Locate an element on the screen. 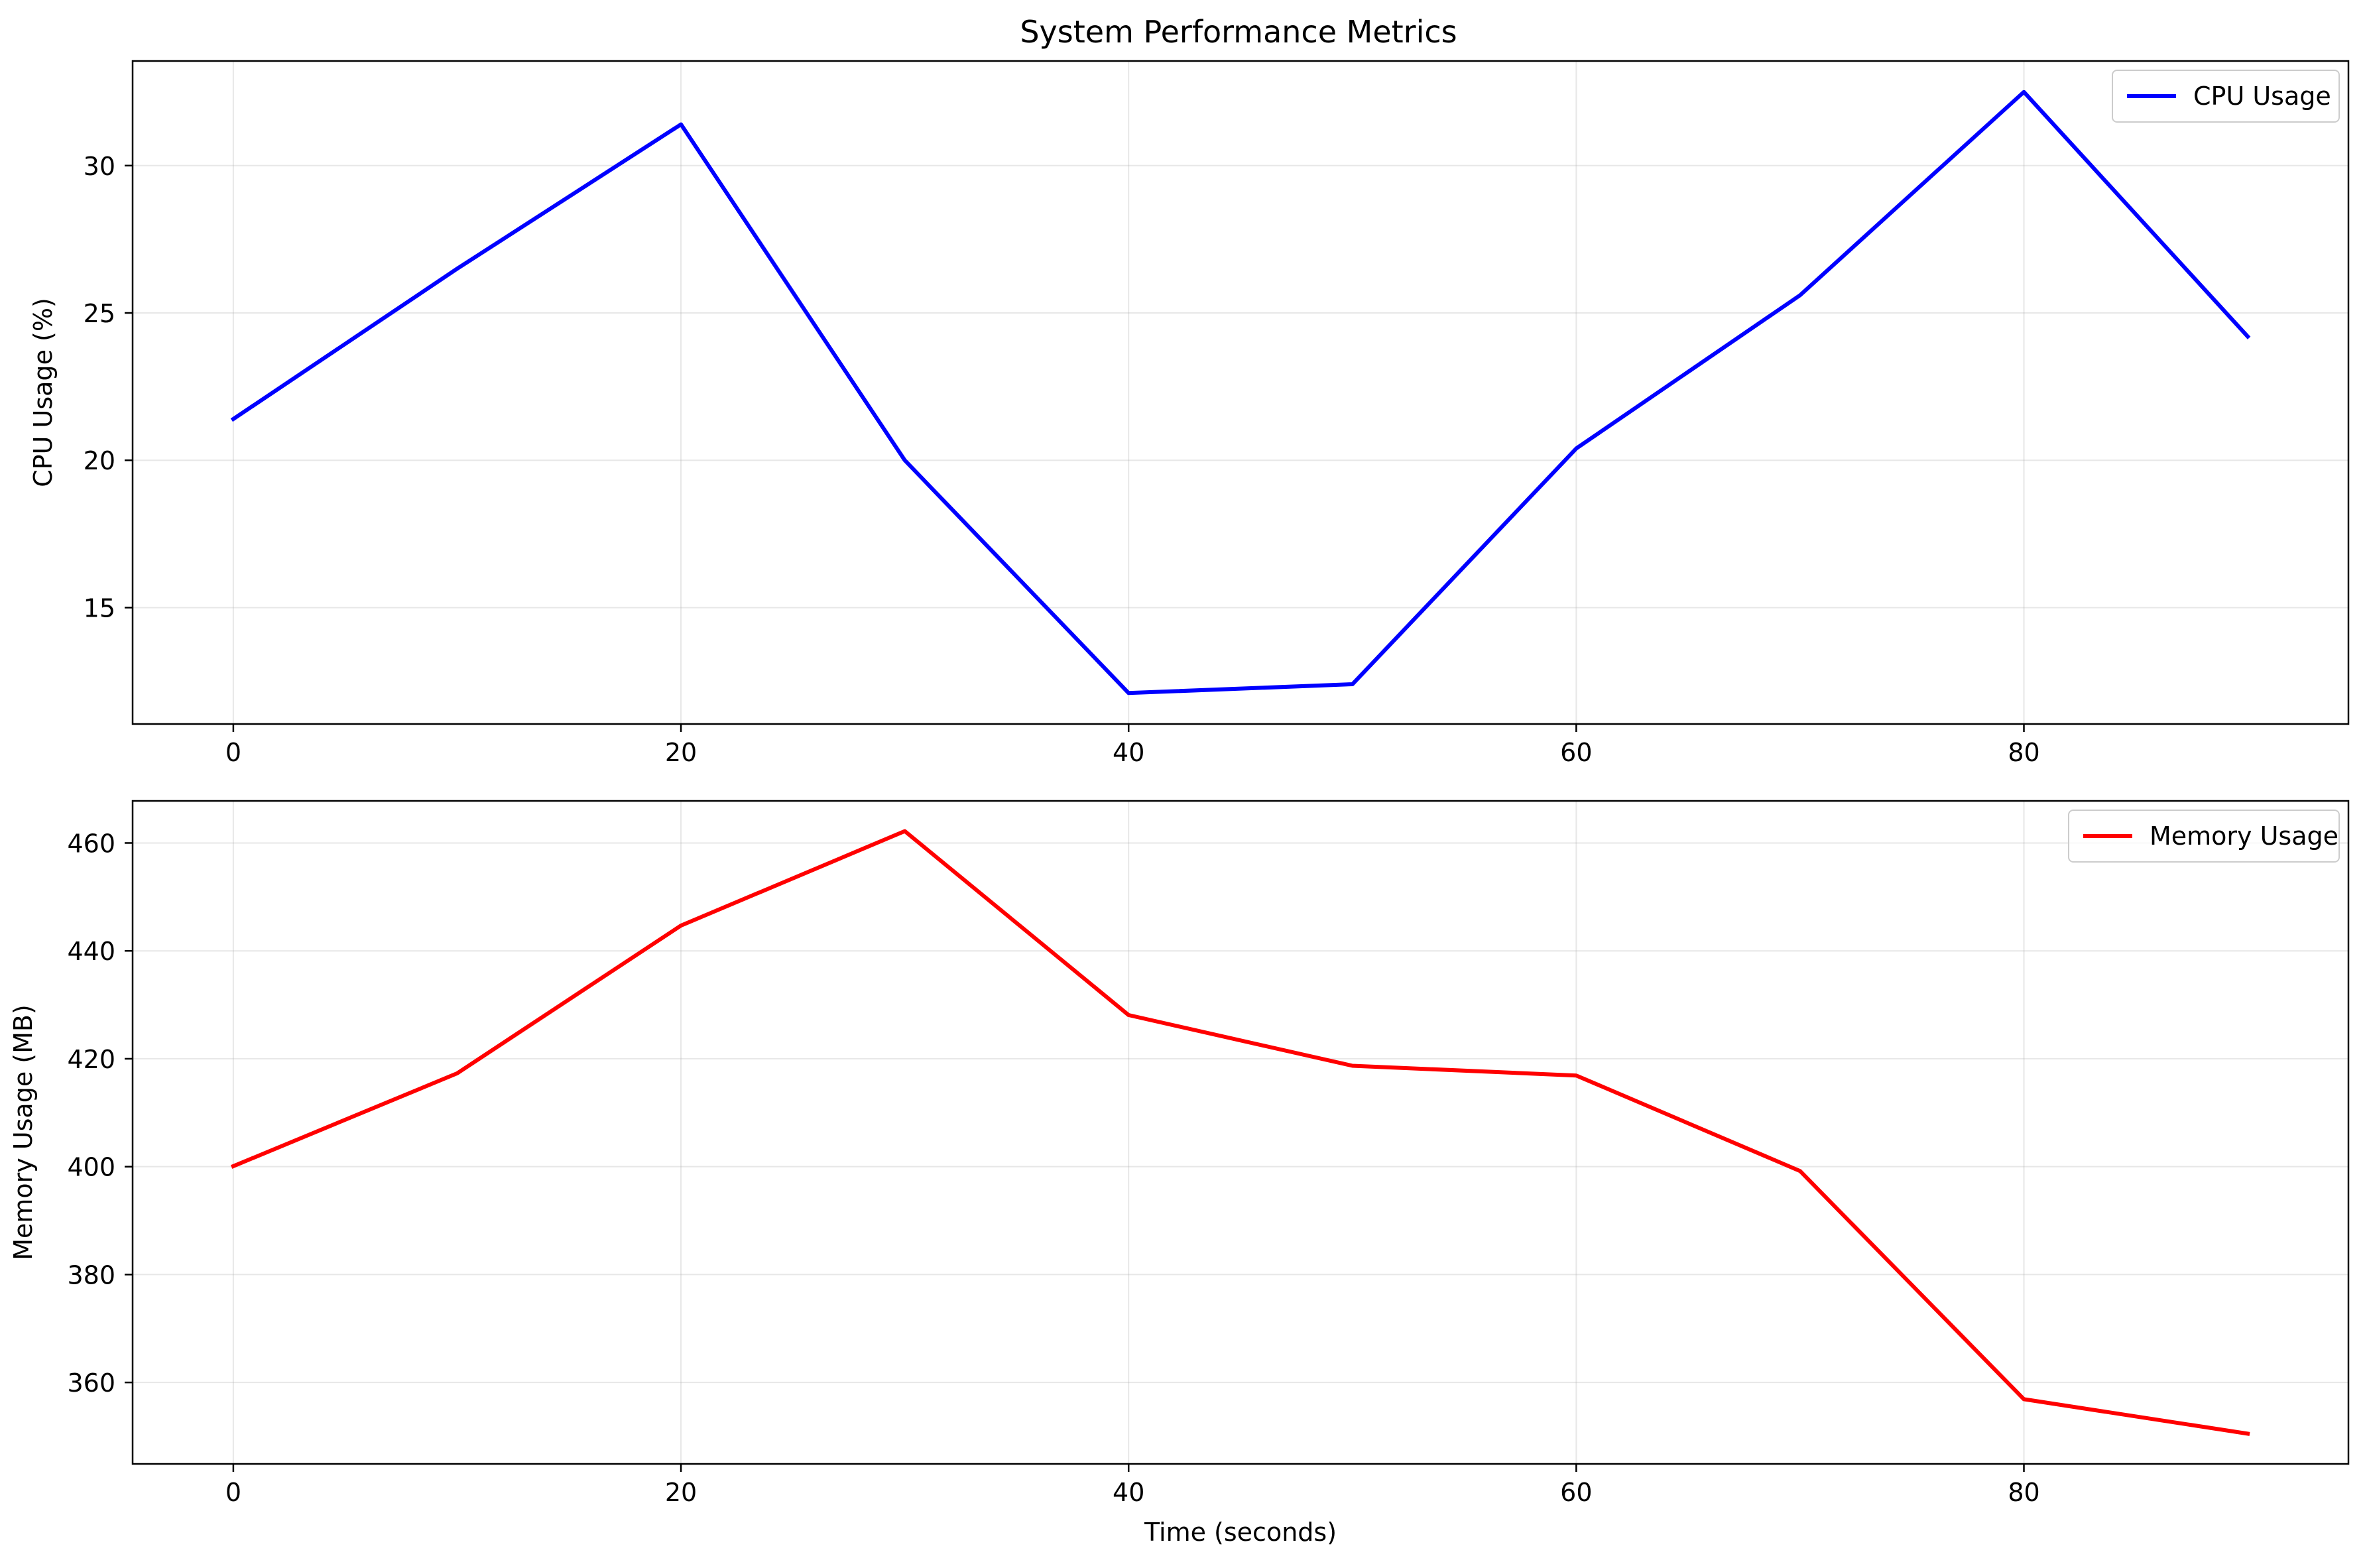  cpu-y-axis-label: CPU Usage (%) is located at coordinates (44, 392).